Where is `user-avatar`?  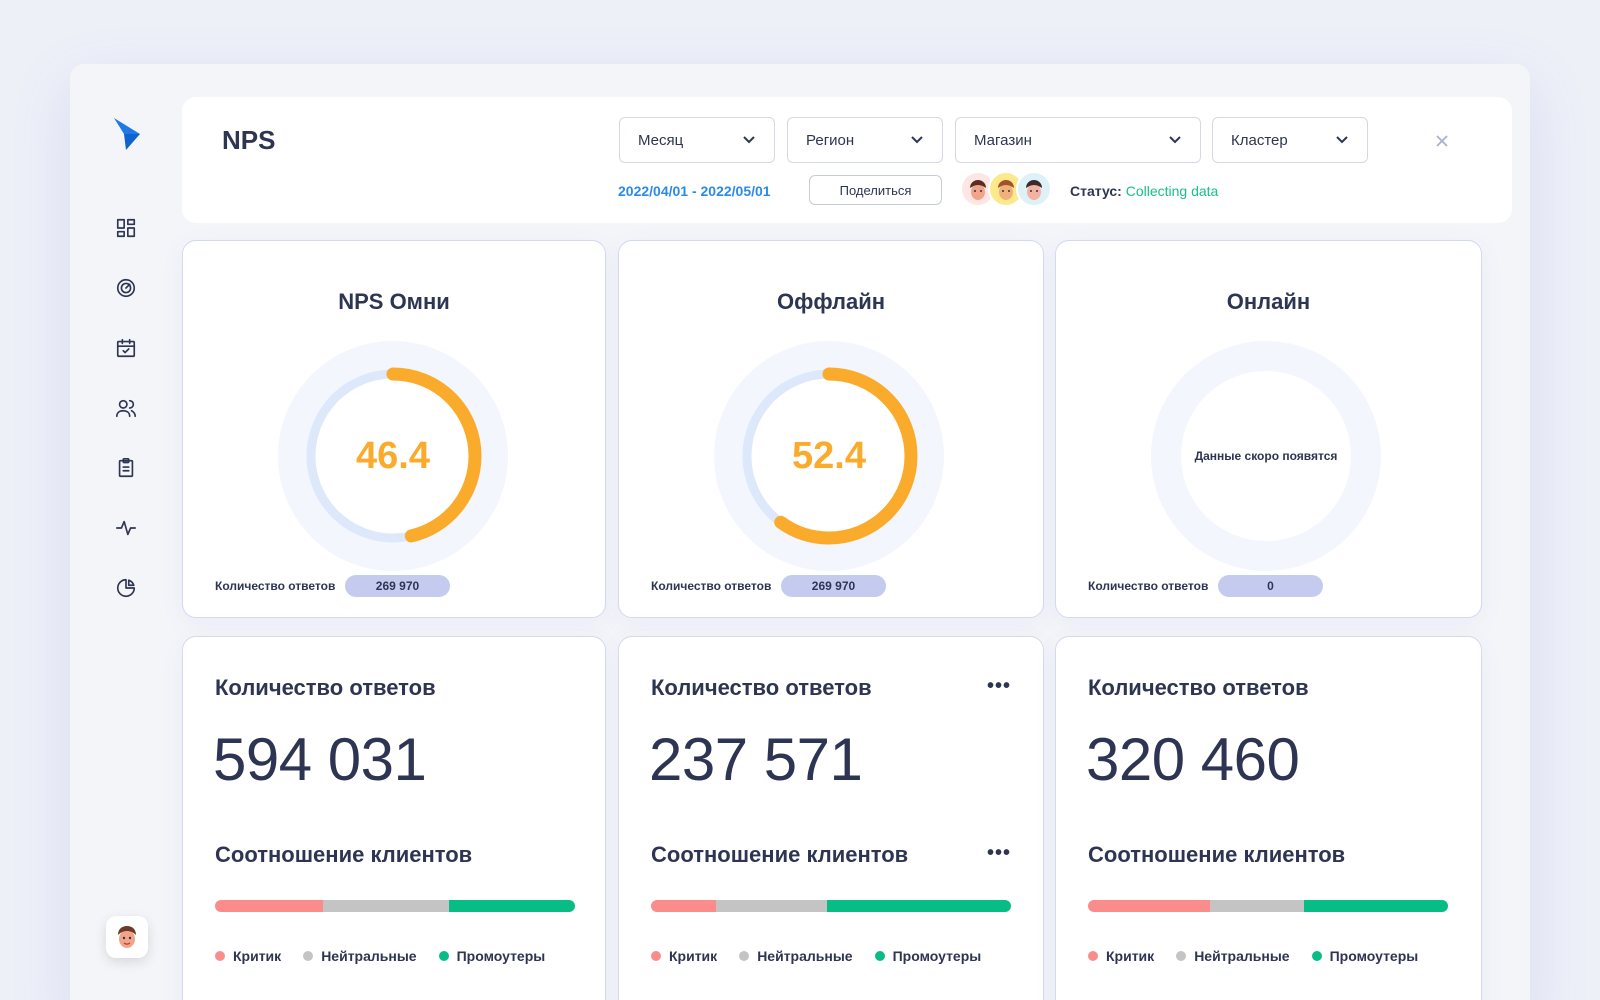
user-avatar is located at coordinates (127, 937).